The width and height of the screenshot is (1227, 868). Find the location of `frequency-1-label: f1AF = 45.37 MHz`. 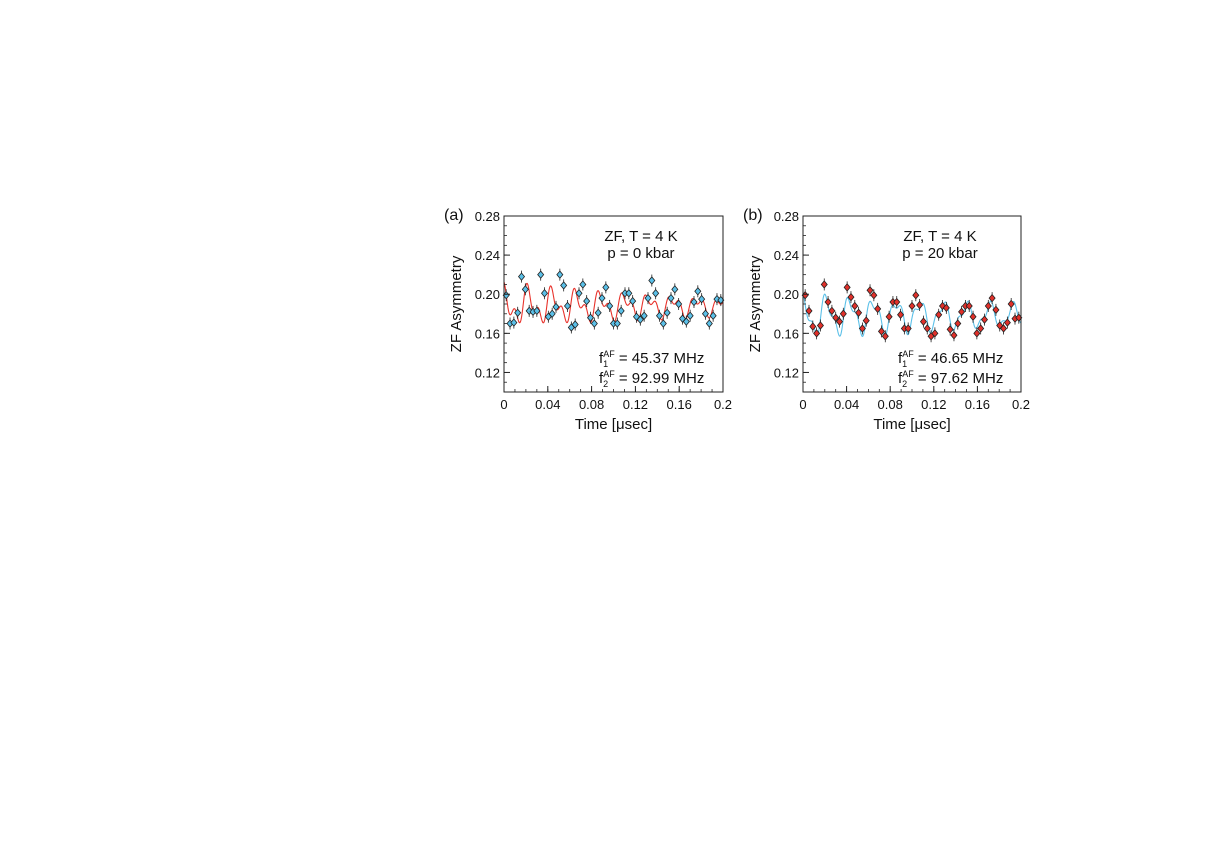

frequency-1-label: f1AF = 45.37 MHz is located at coordinates (651, 359).